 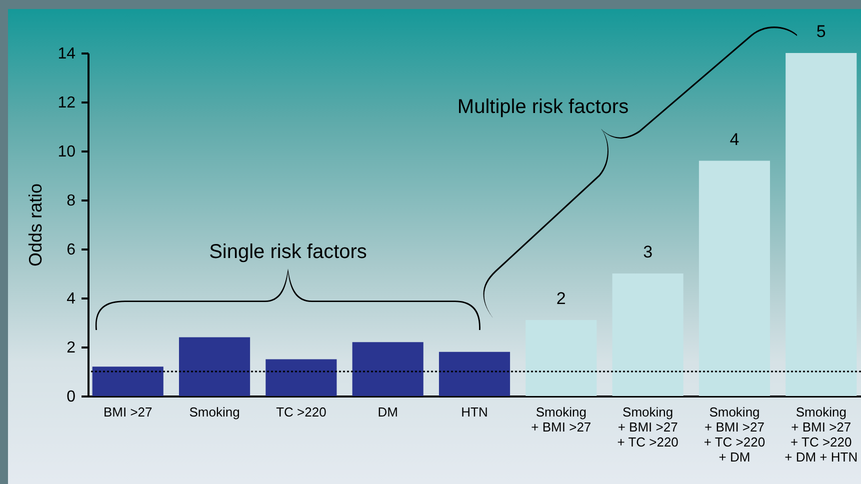 What do you see at coordinates (821, 434) in the screenshot?
I see `x-tick-label: Smoking + BMI >27 + TC >220 + DM + HTN` at bounding box center [821, 434].